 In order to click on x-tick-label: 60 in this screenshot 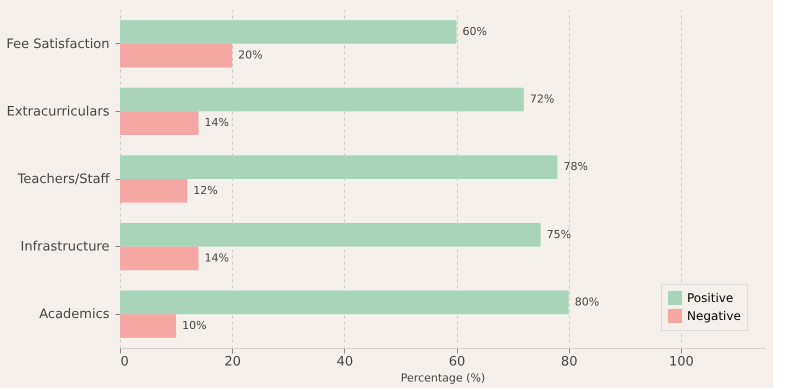, I will do `click(457, 362)`.